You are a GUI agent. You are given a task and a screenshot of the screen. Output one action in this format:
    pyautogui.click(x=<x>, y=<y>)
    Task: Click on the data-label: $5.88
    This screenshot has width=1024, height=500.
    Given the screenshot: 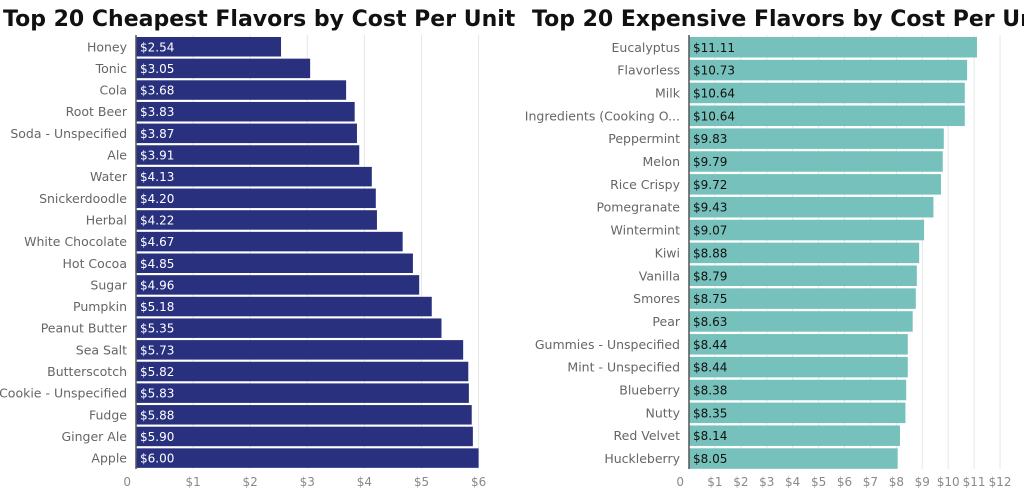 What is the action you would take?
    pyautogui.click(x=157, y=415)
    